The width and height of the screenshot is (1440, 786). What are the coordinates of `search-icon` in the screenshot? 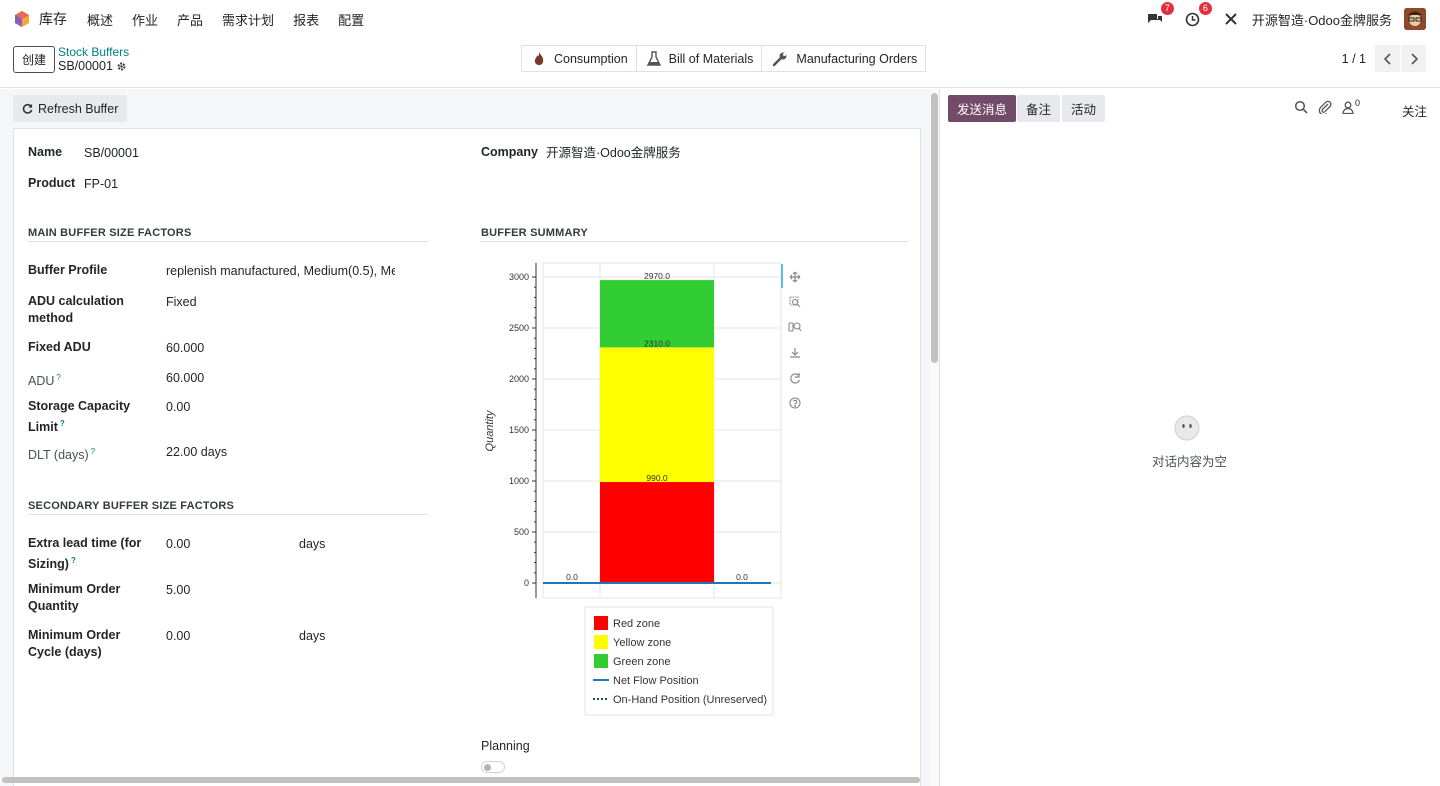 It's located at (1301, 107).